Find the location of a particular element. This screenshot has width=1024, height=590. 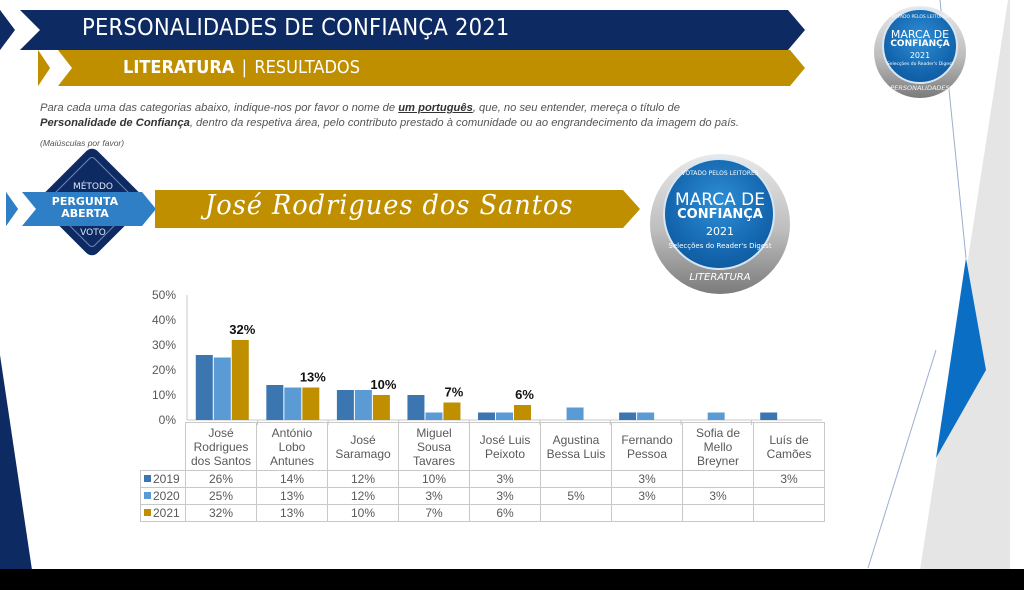

category-label: Luís de Camões is located at coordinates (789, 446).